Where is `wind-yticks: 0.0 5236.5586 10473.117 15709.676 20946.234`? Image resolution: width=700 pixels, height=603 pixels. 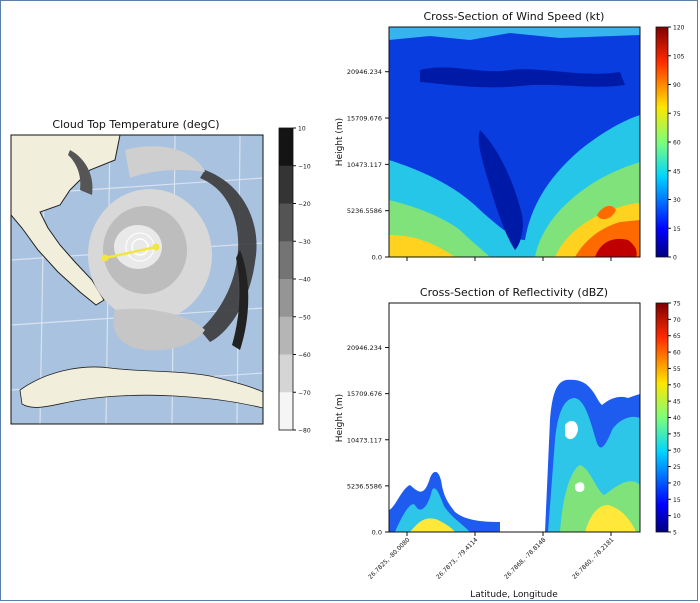 wind-yticks: 0.0 5236.5586 10473.117 15709.676 20946.234 is located at coordinates (368, 165).